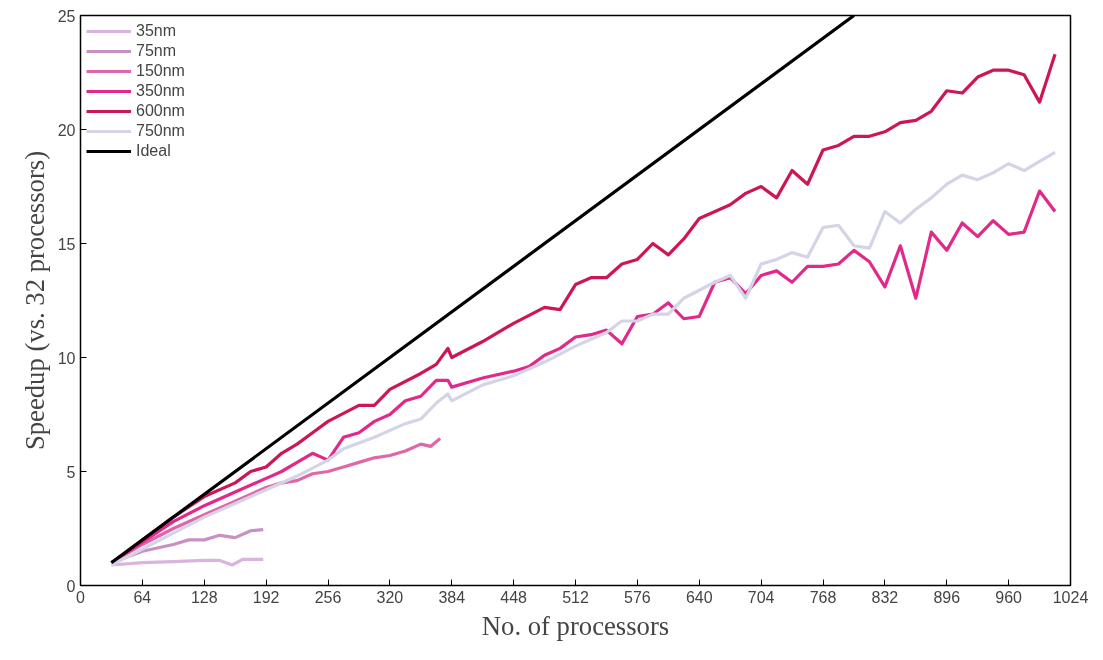 This screenshot has width=1103, height=660. Describe the element at coordinates (66, 244) in the screenshot. I see `y-tick-label: 15` at that location.